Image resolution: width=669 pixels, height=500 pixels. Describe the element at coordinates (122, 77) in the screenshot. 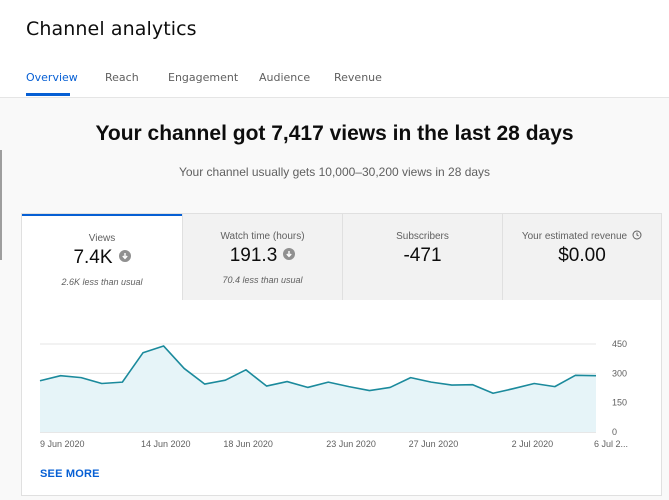

I see `tab-reach: Reach` at that location.